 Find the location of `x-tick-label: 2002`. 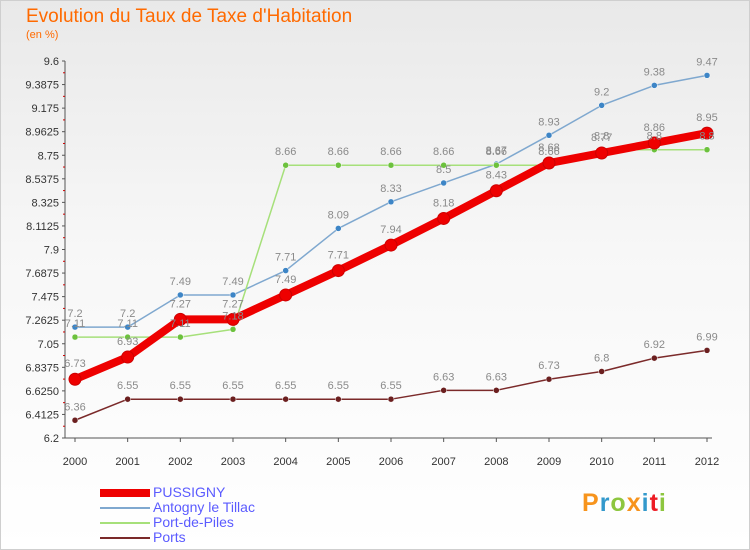

x-tick-label: 2002 is located at coordinates (180, 462).